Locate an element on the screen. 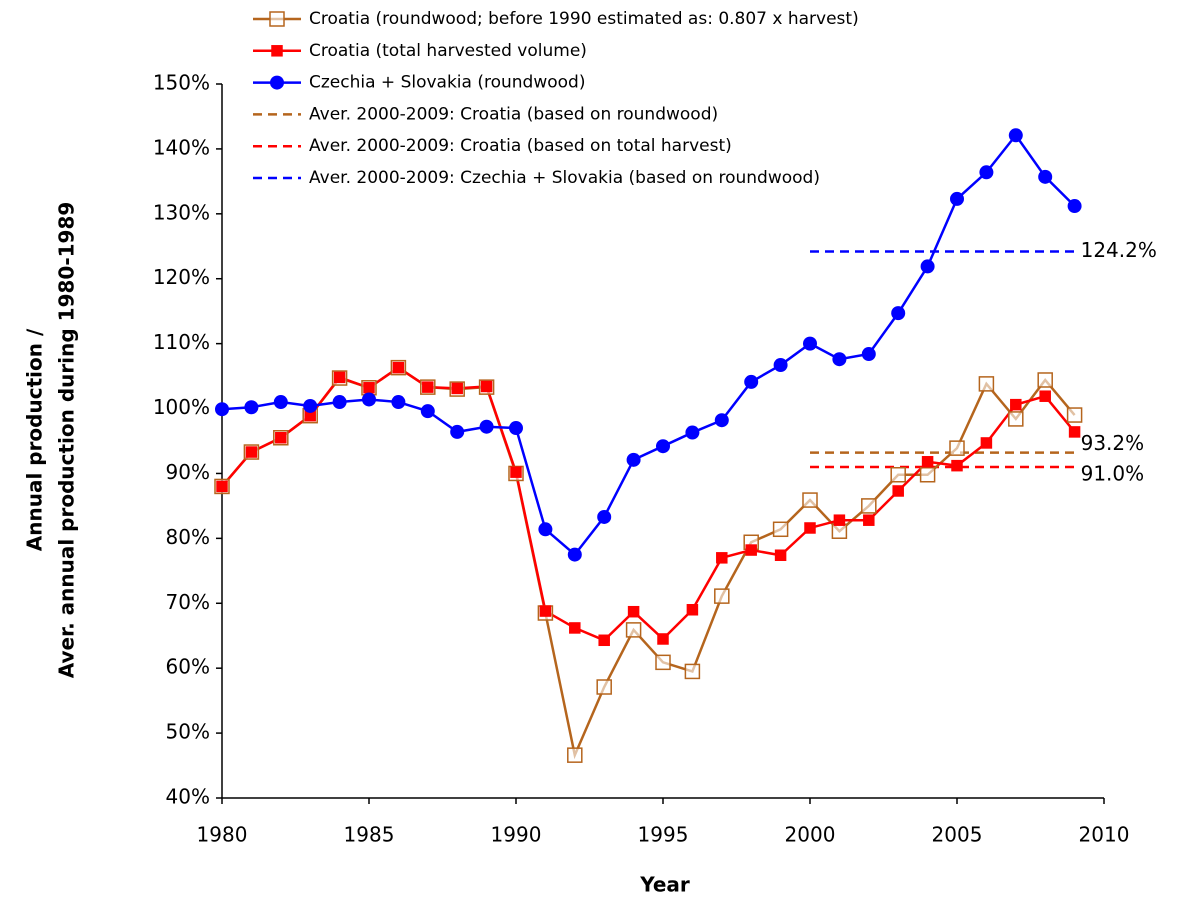 The height and width of the screenshot is (900, 1178). y-tick-label: 60% is located at coordinates (188, 667).